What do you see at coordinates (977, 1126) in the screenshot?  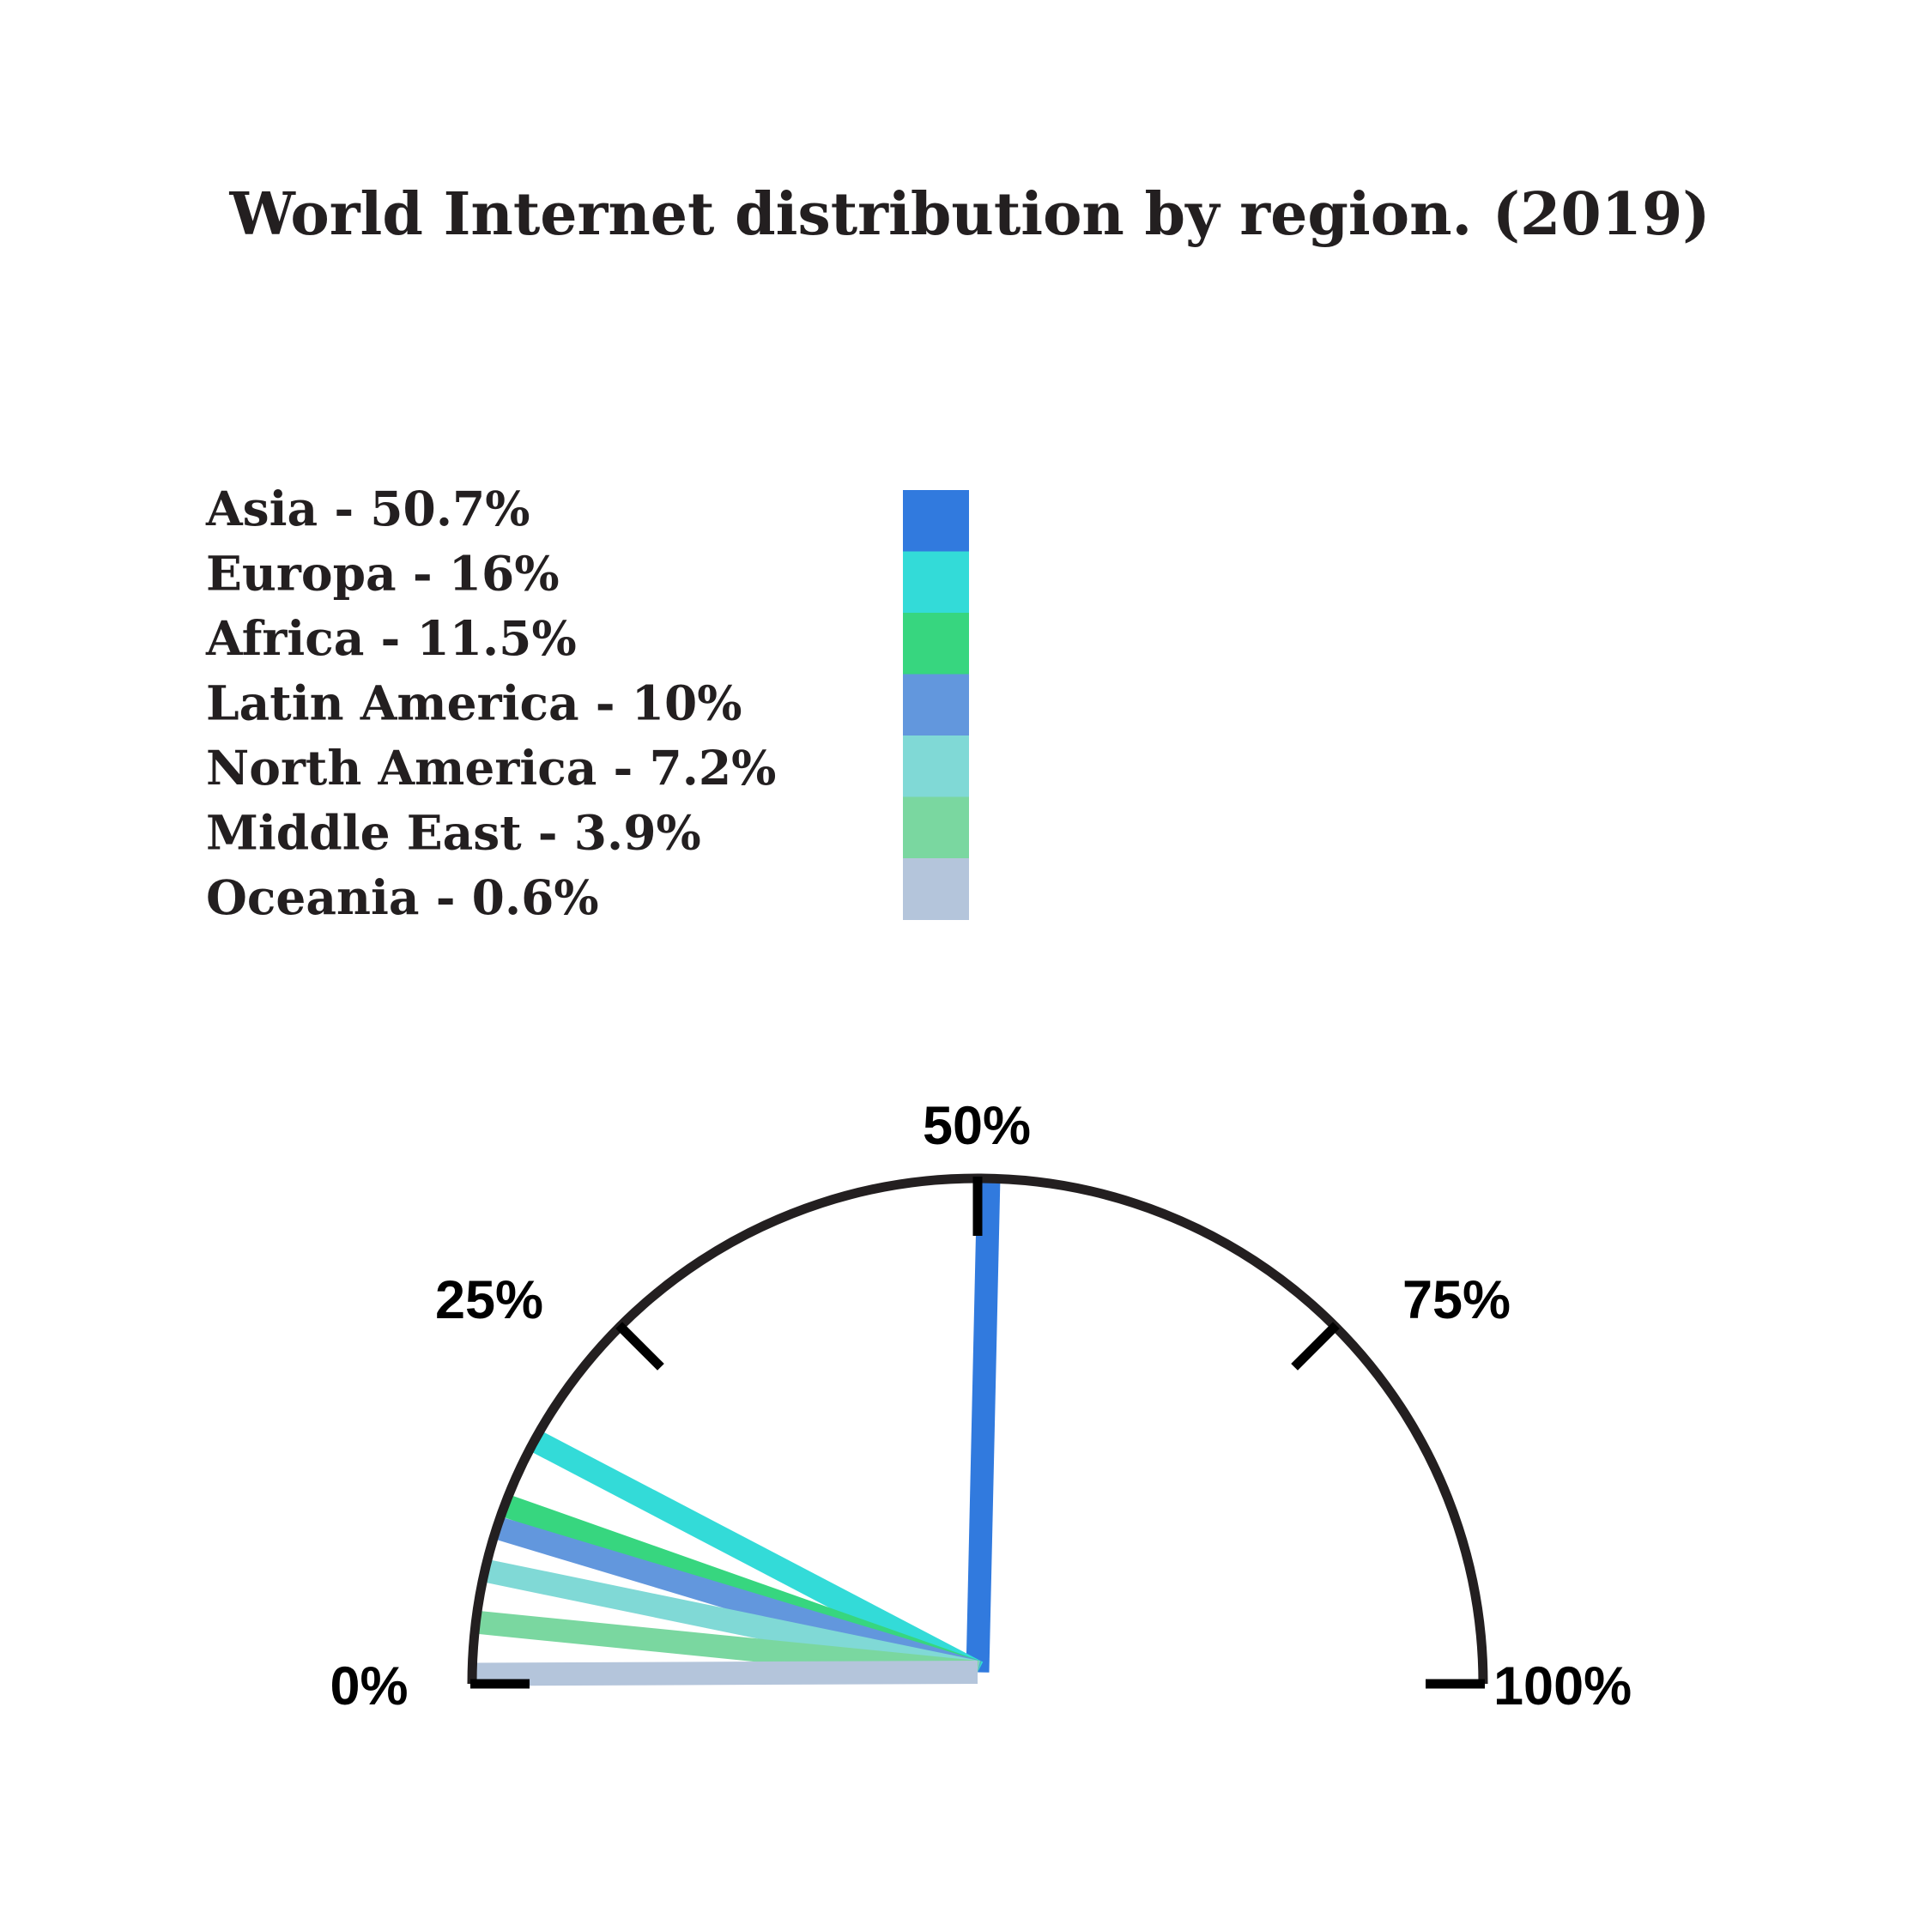 I see `tick-label-50: 50%` at bounding box center [977, 1126].